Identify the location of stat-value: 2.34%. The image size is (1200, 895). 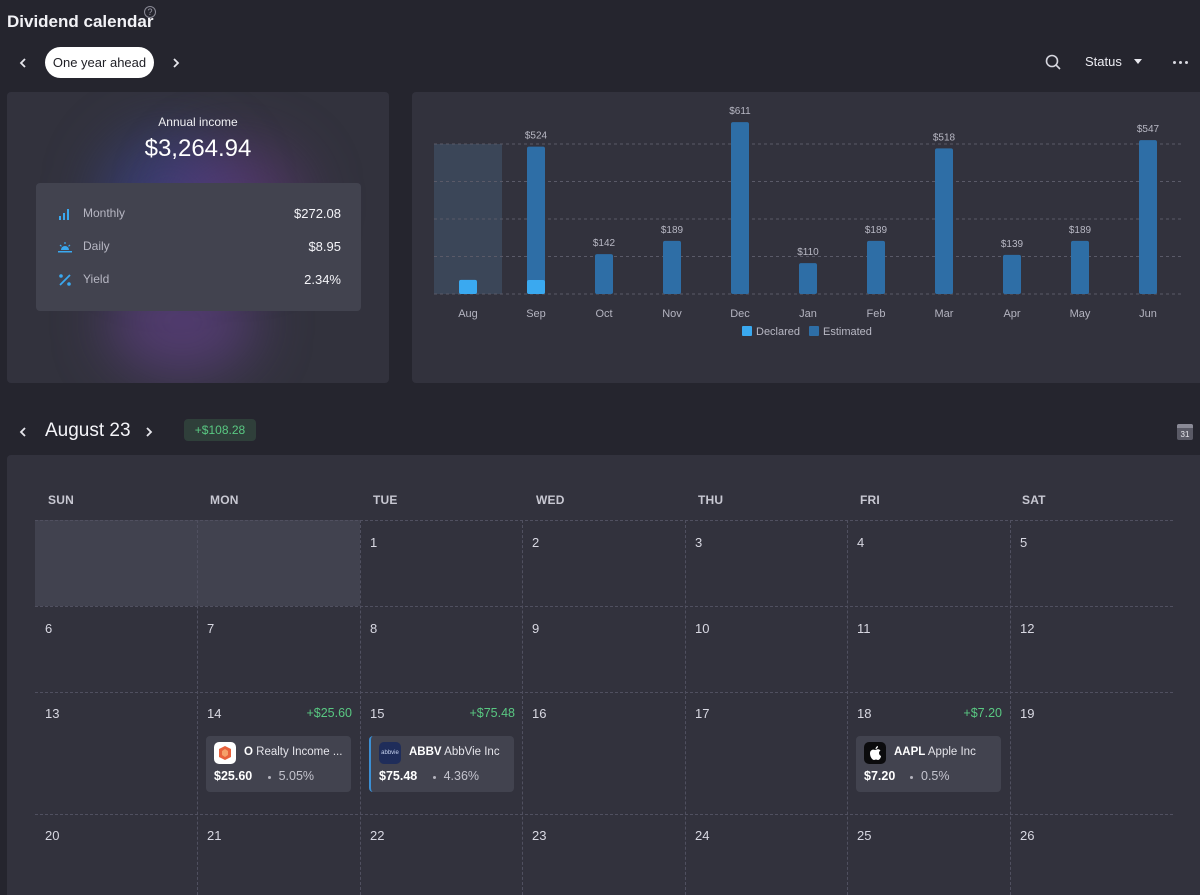
(322, 279).